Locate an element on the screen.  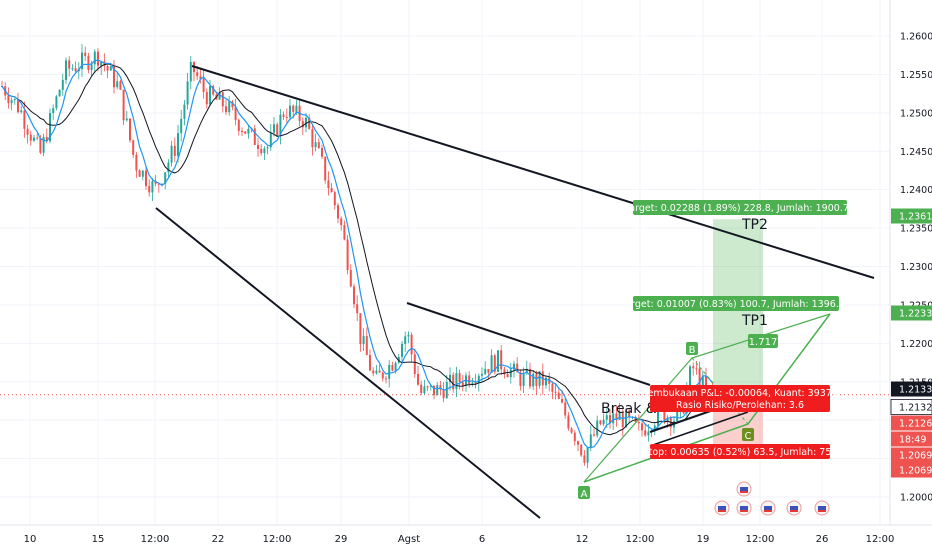
event-flags is located at coordinates (772, 498).